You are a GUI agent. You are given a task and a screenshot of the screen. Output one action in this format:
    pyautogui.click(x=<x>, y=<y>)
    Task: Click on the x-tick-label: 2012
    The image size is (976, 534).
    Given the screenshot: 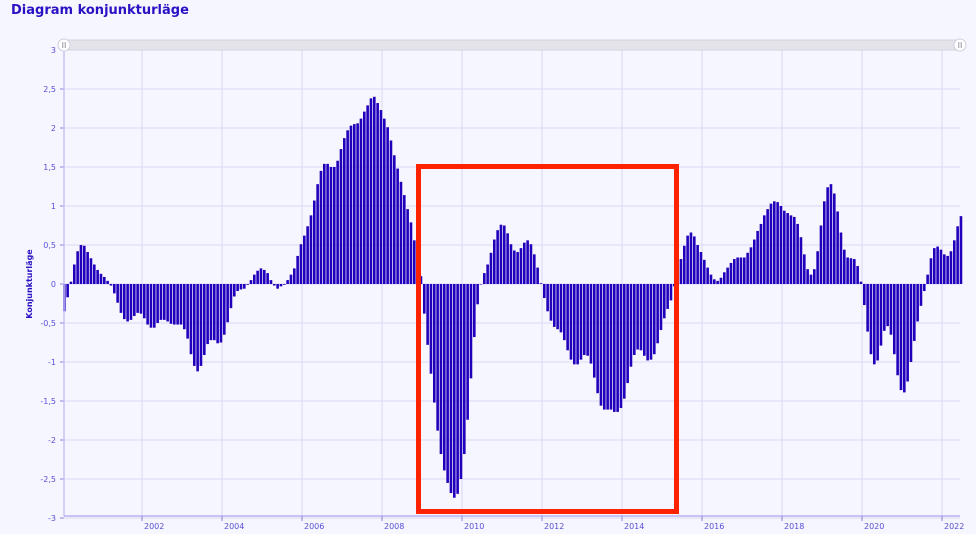 What is the action you would take?
    pyautogui.click(x=554, y=526)
    